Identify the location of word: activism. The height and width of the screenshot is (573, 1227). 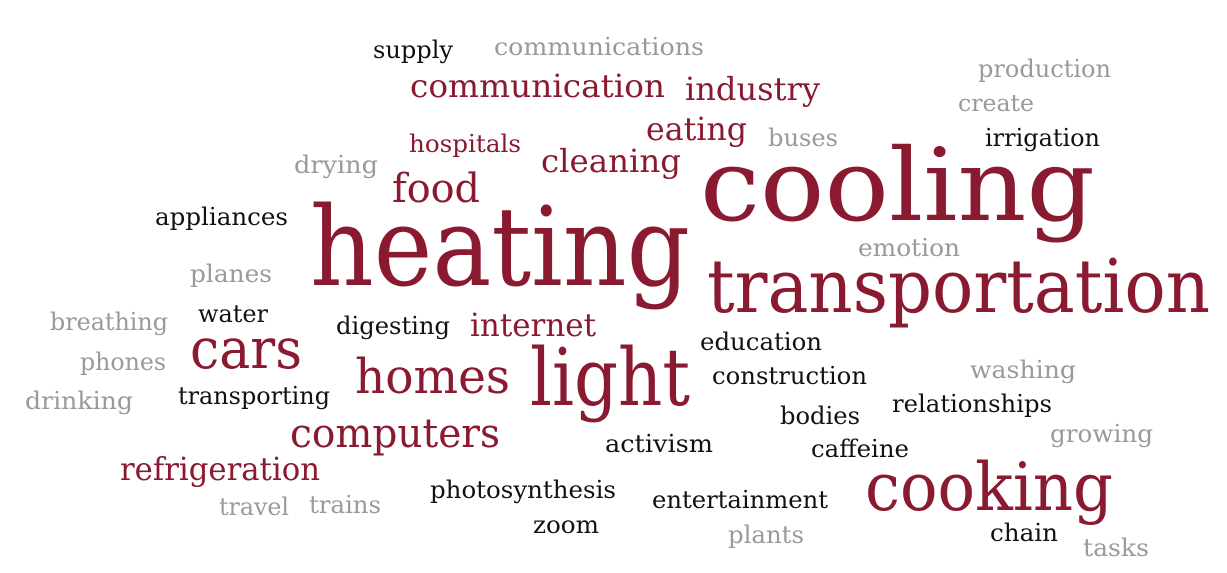
(659, 444).